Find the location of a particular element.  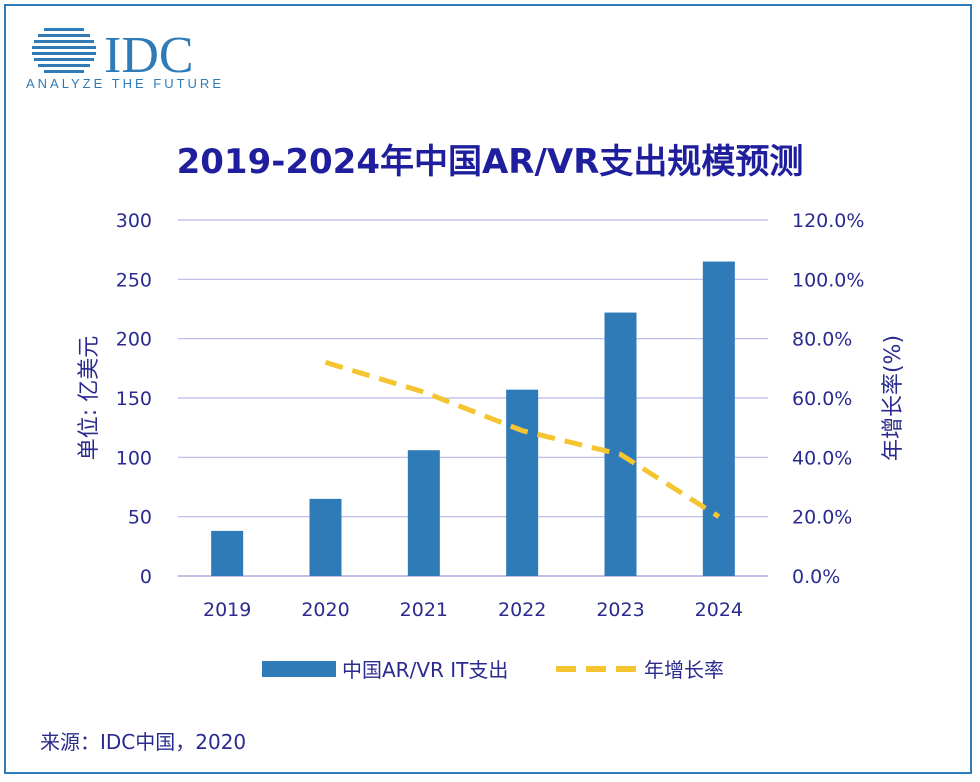

legend: 中国AR/VR IT支出 年增长率 is located at coordinates (490, 668).